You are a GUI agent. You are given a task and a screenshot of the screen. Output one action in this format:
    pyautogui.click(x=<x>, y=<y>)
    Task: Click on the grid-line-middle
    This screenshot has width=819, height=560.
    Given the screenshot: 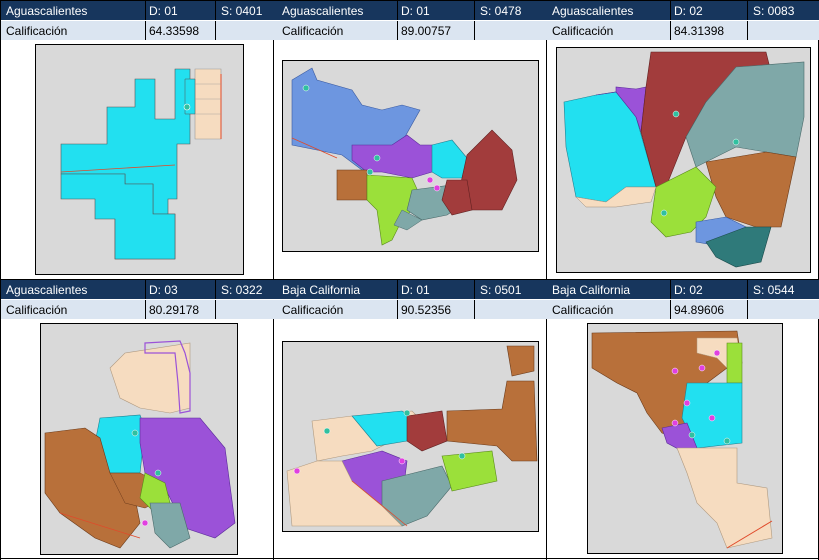 What is the action you would take?
    pyautogui.click(x=409, y=279)
    